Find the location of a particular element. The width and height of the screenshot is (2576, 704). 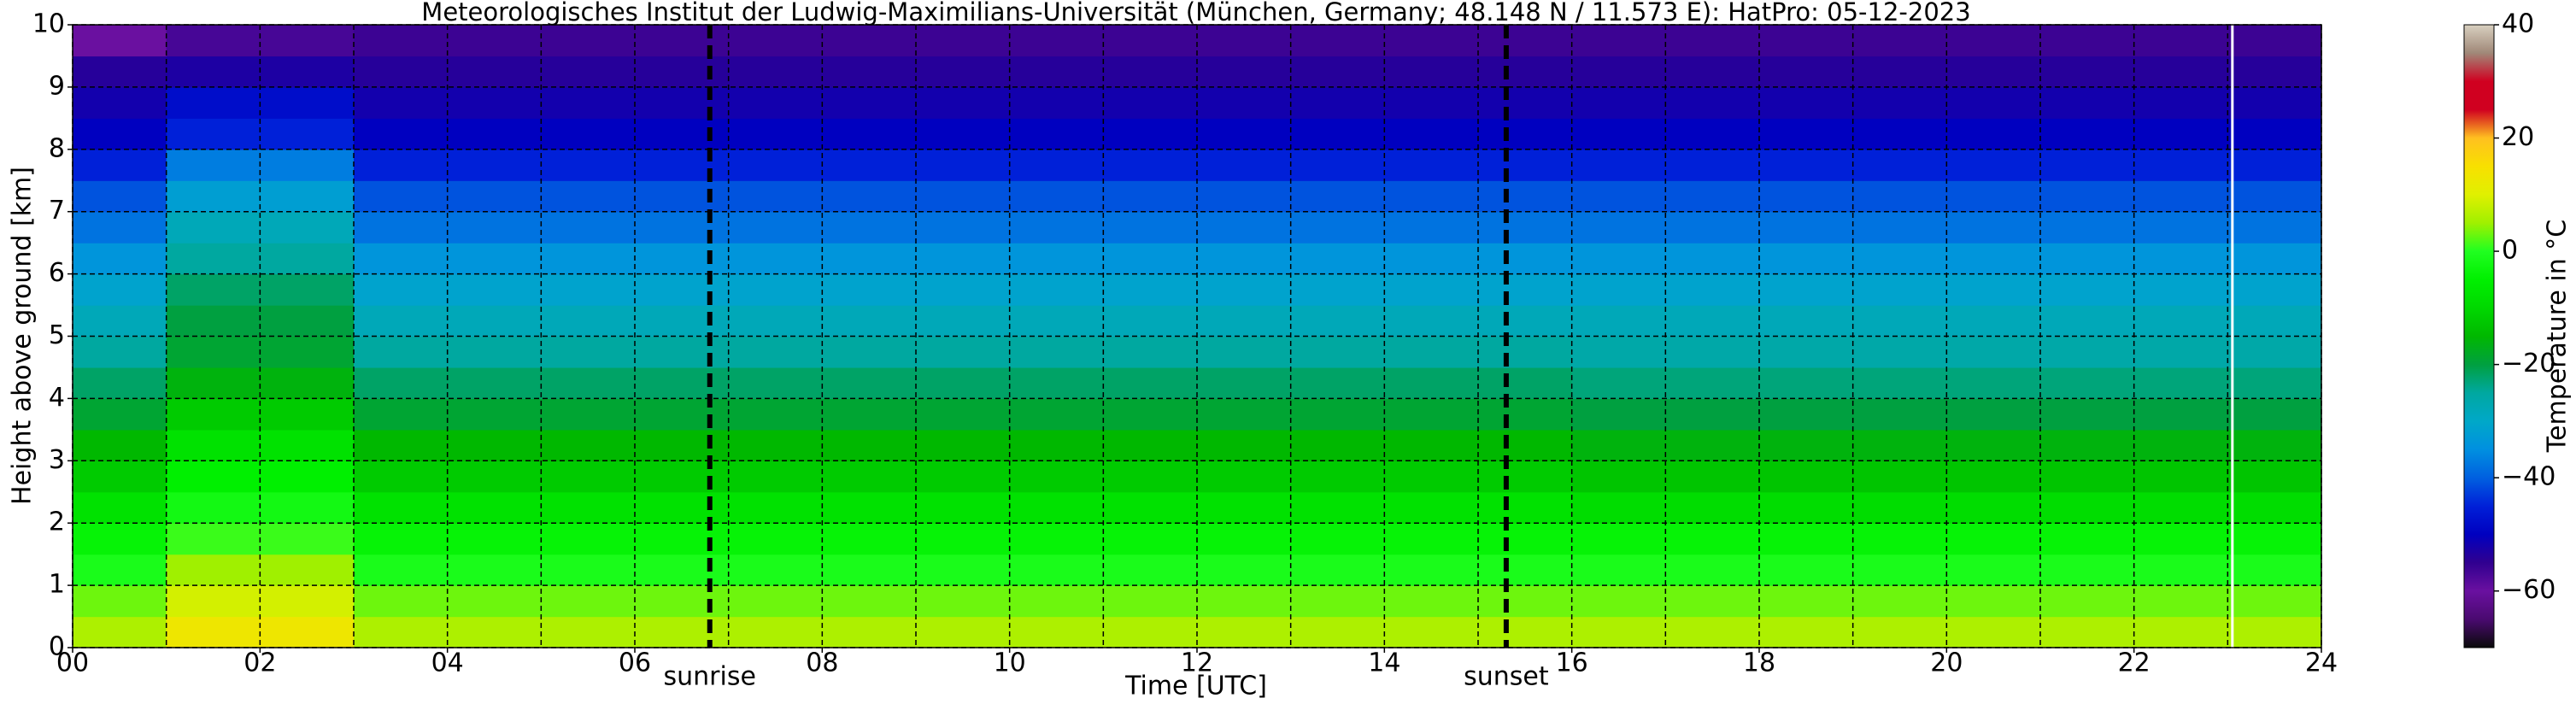

y-axis-label: Height above ground [km] is located at coordinates (23, 336).